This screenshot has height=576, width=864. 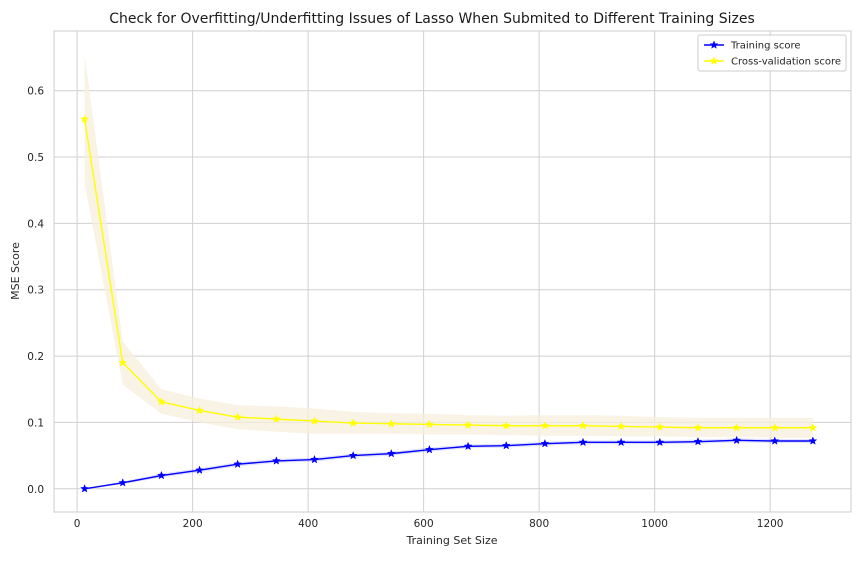 I want to click on x-tick-label: 1000, so click(x=654, y=524).